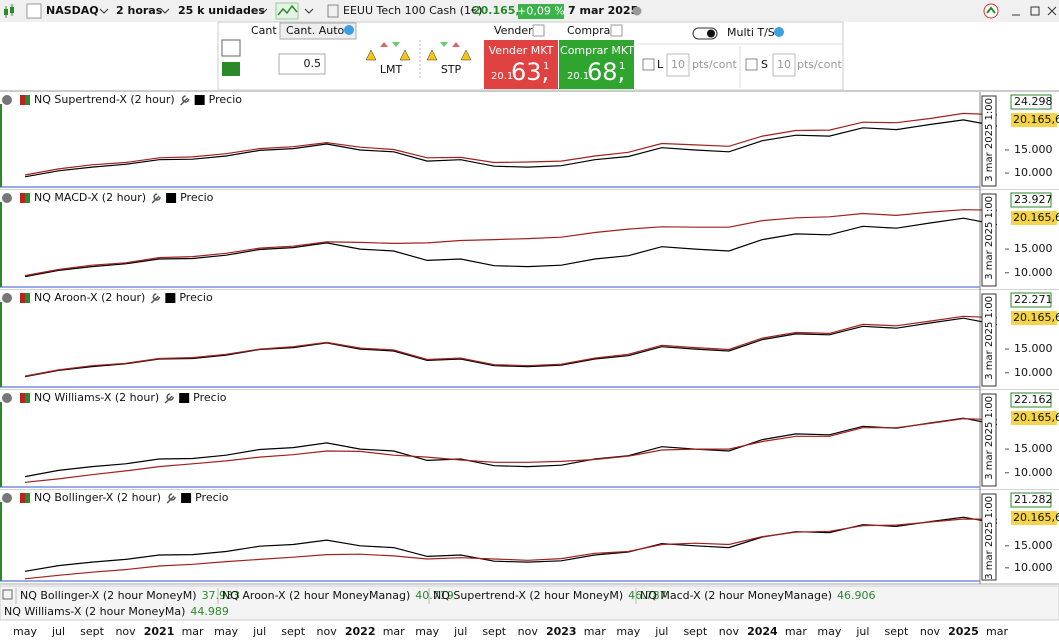 Image resolution: width=1059 pixels, height=640 pixels. Describe the element at coordinates (991, 11) in the screenshot. I see `sync-icon` at that location.